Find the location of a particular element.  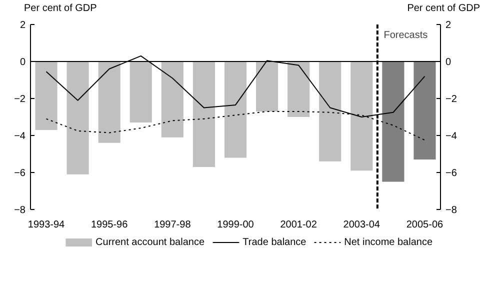

legend-label: Net income balance is located at coordinates (388, 242).